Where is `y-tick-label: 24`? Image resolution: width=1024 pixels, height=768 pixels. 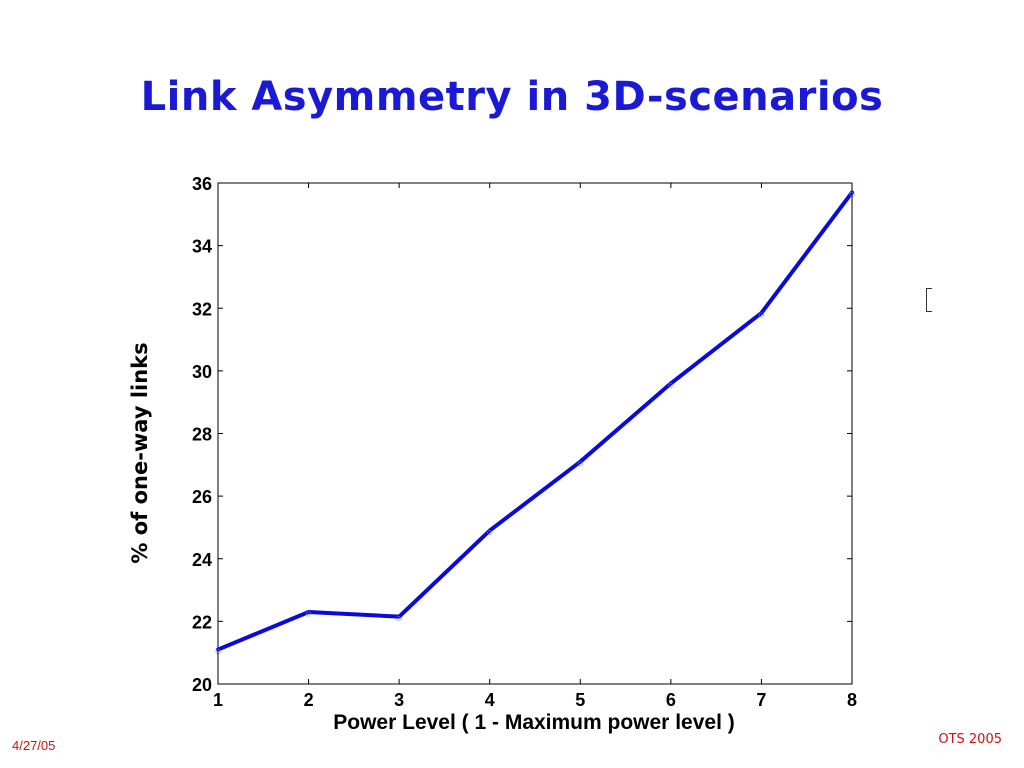
y-tick-label: 24 is located at coordinates (202, 560).